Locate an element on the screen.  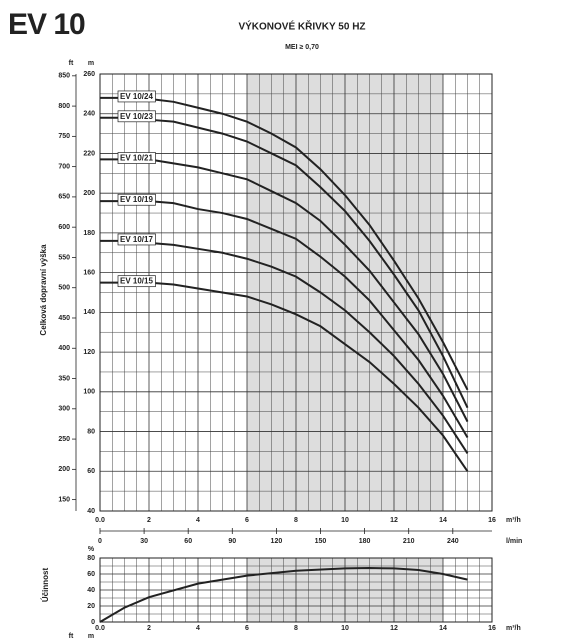
y2-unit: ft is located at coordinates (71, 63).